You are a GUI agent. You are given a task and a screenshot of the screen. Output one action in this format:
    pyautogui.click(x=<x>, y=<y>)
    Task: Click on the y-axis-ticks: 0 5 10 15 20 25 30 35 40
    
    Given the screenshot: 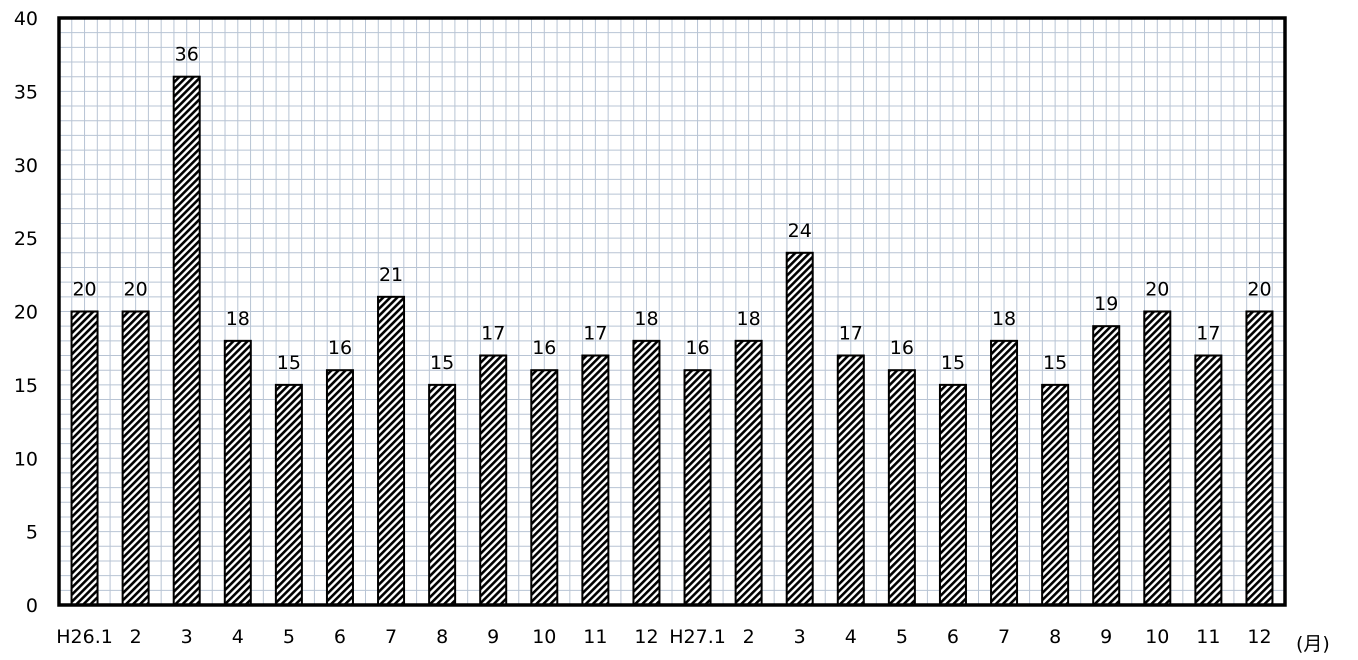 What is the action you would take?
    pyautogui.click(x=26, y=312)
    